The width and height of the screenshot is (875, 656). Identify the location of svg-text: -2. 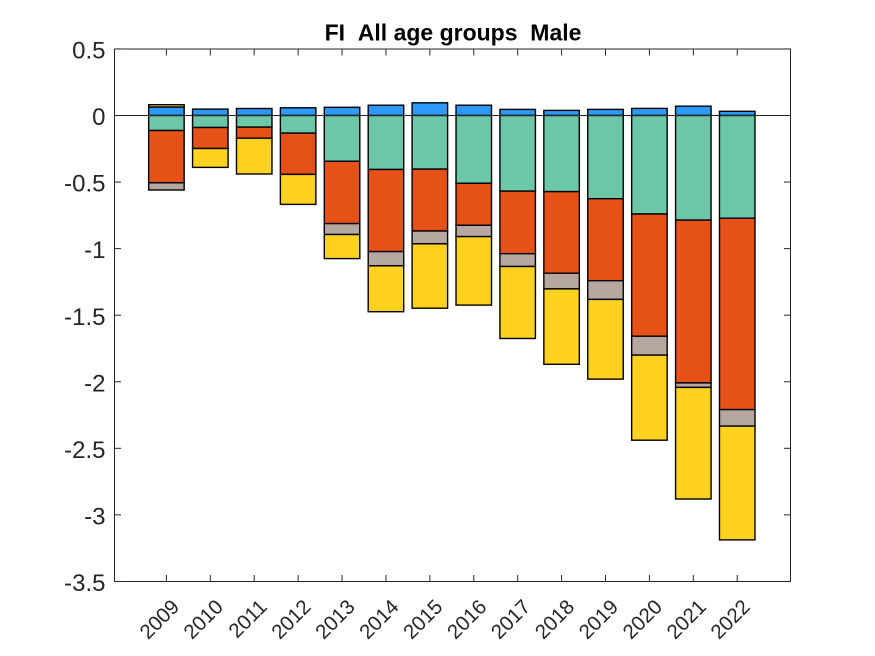
(94, 383).